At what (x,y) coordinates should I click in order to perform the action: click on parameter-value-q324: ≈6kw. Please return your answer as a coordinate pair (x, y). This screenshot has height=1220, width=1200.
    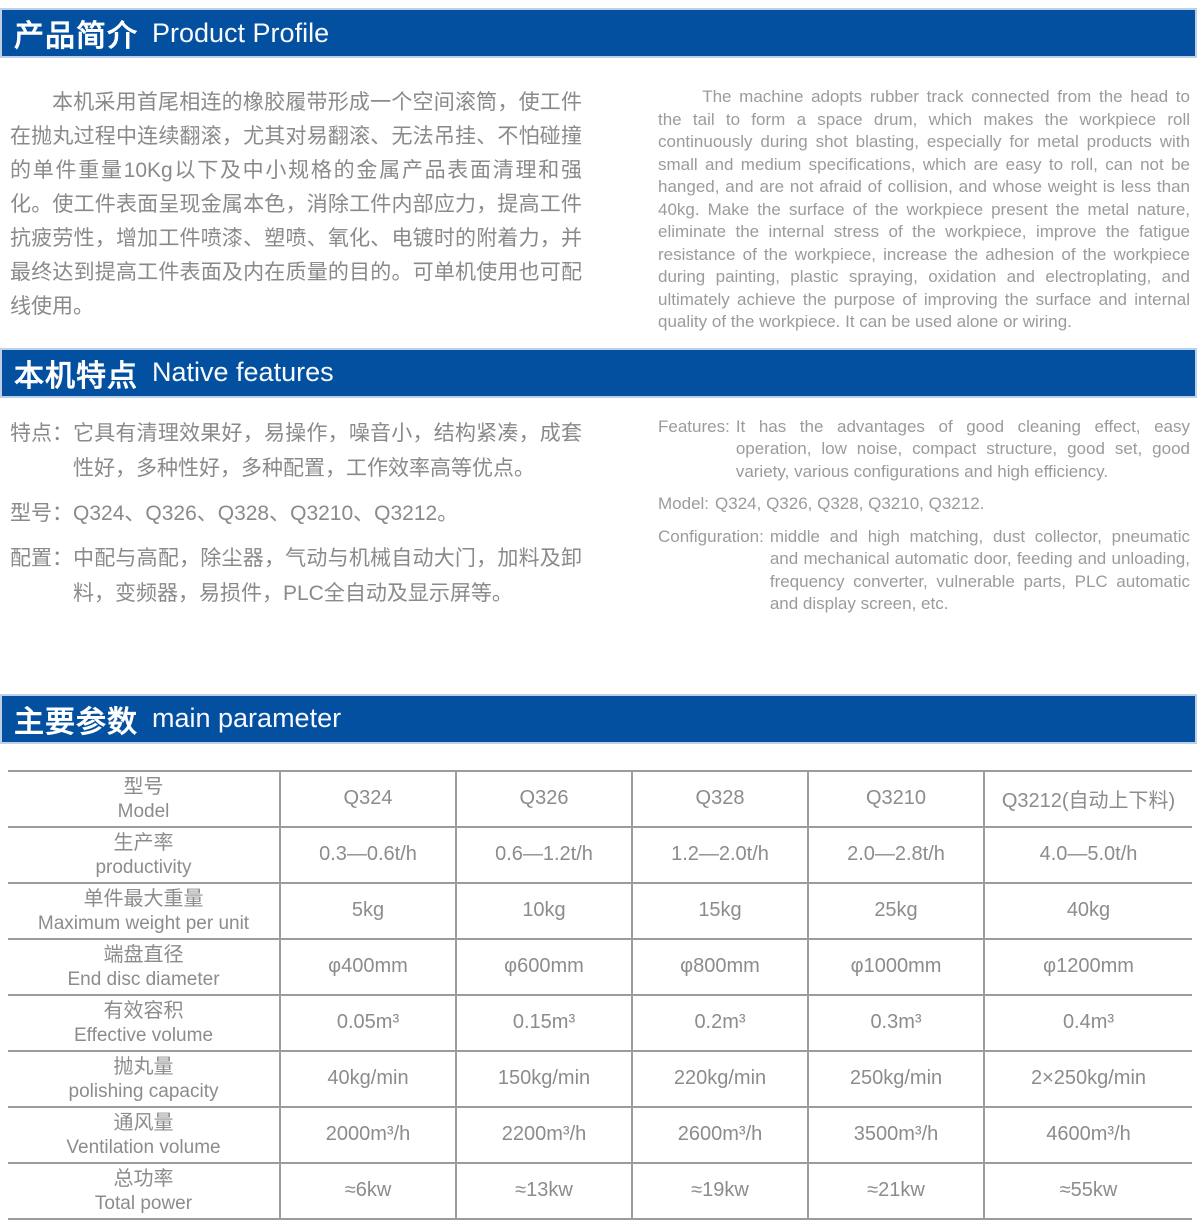
    Looking at the image, I should click on (368, 1190).